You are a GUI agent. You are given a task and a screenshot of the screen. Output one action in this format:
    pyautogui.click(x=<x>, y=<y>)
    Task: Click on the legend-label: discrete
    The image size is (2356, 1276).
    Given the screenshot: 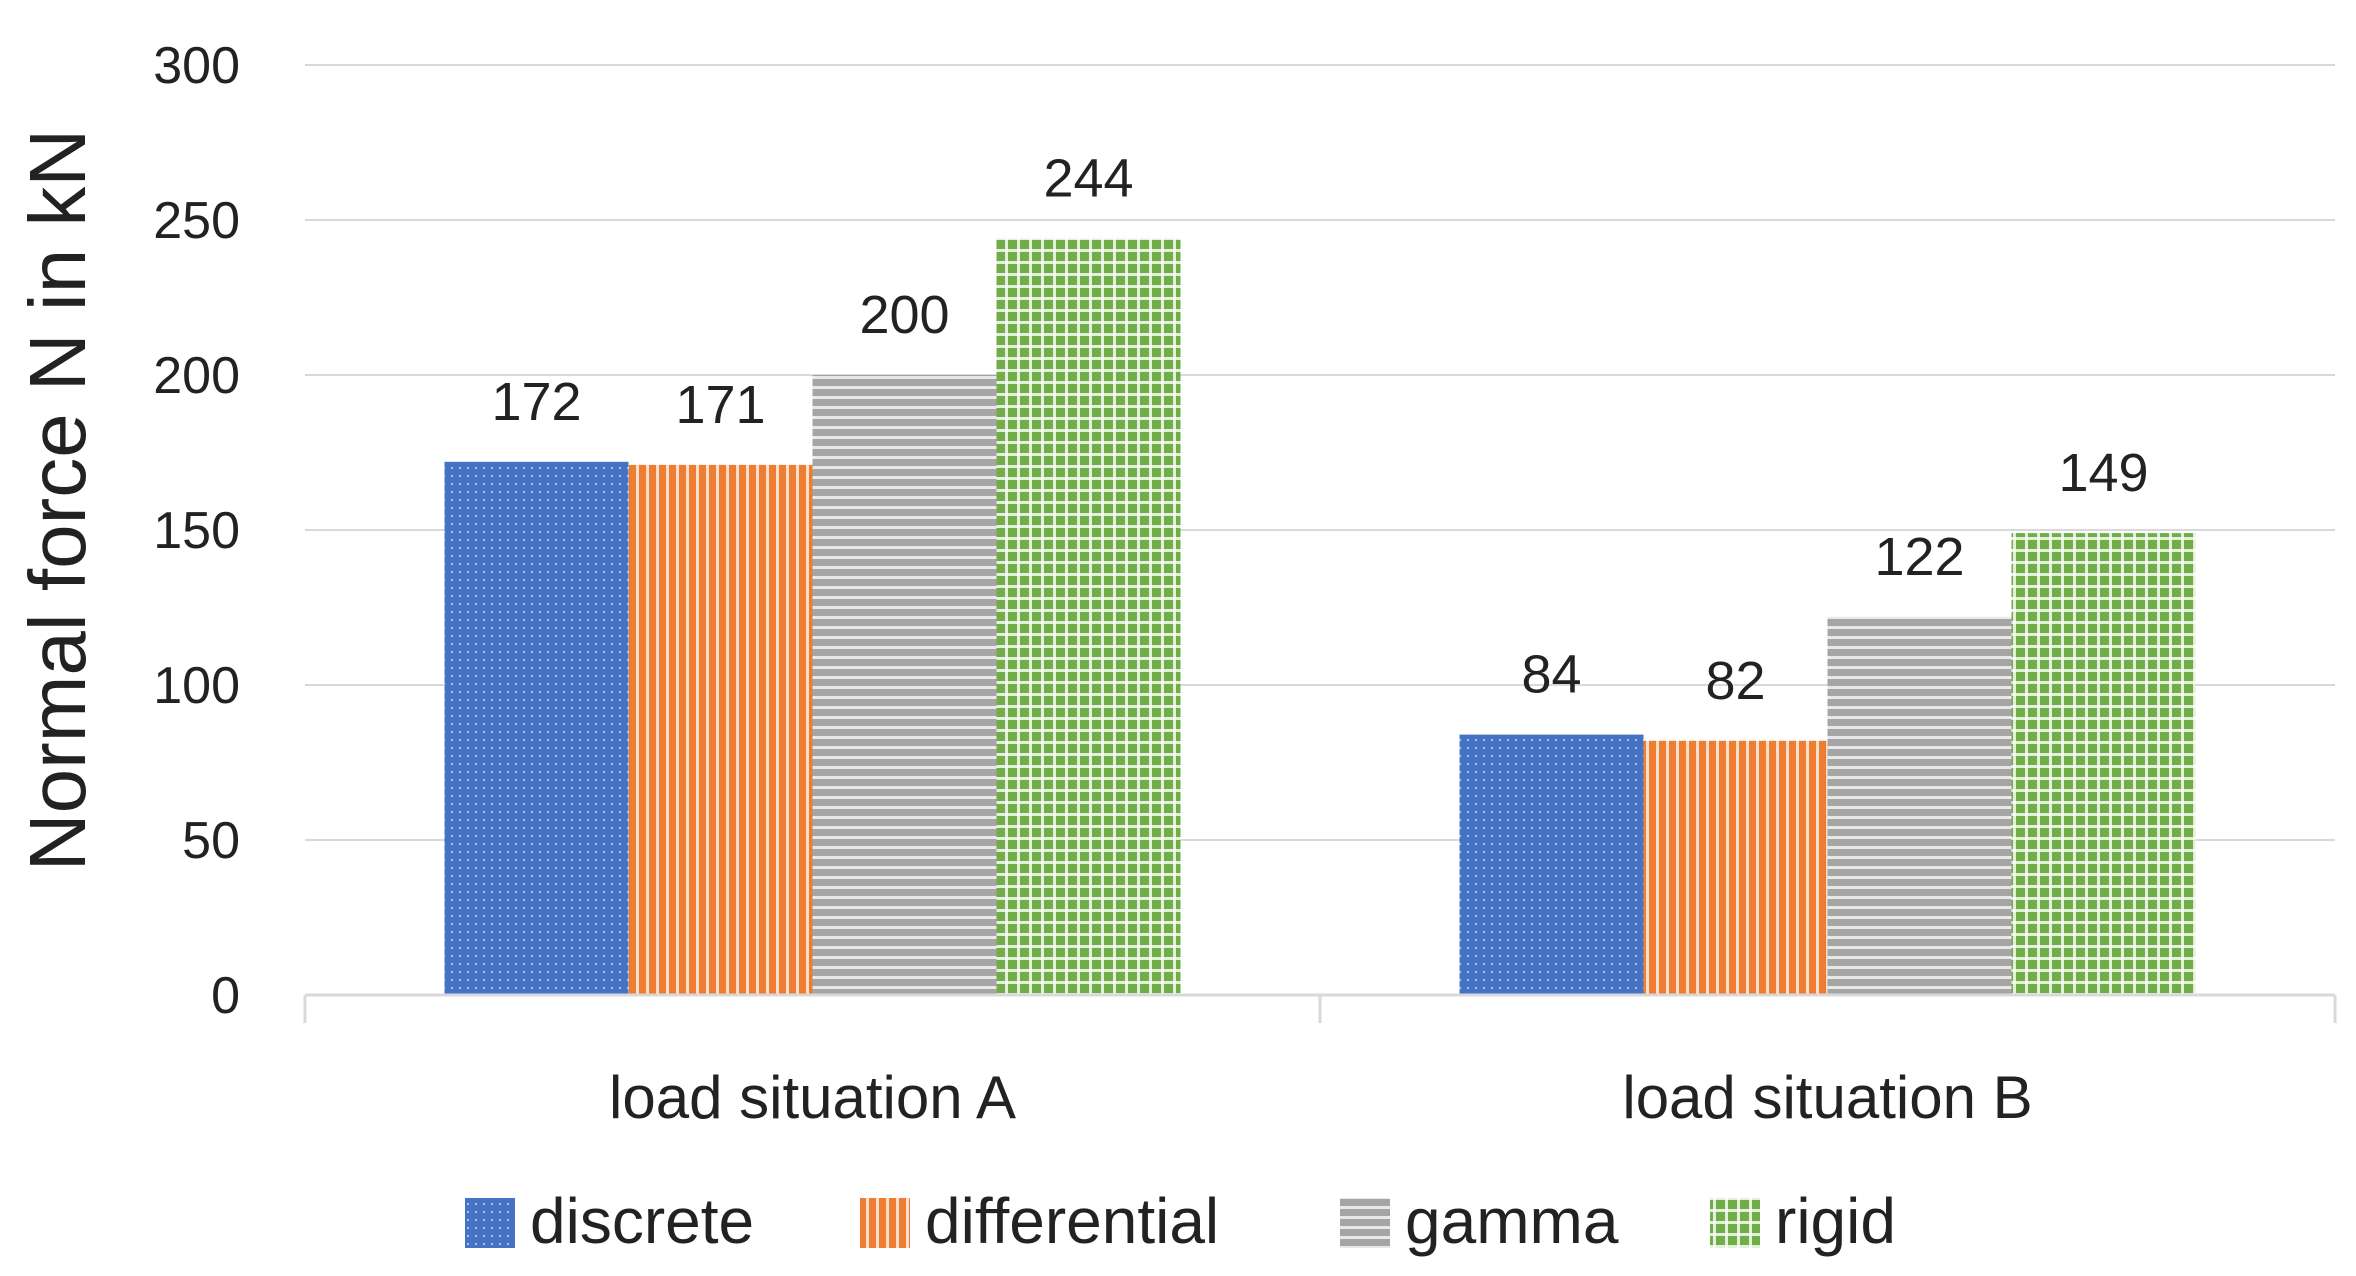 What is the action you would take?
    pyautogui.click(x=642, y=1221)
    